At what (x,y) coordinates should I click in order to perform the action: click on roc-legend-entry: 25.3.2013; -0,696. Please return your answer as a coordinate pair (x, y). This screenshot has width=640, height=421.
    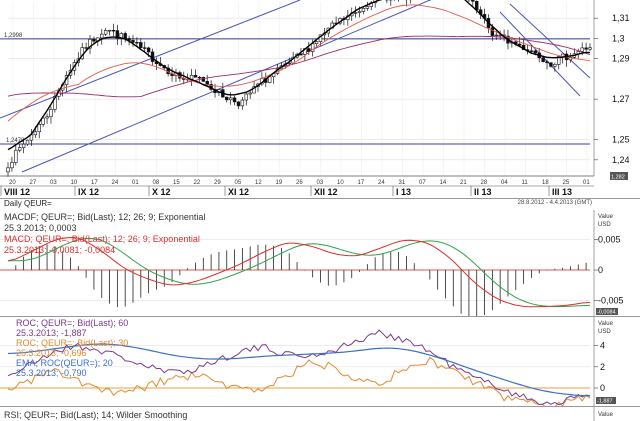
    Looking at the image, I should click on (51, 353).